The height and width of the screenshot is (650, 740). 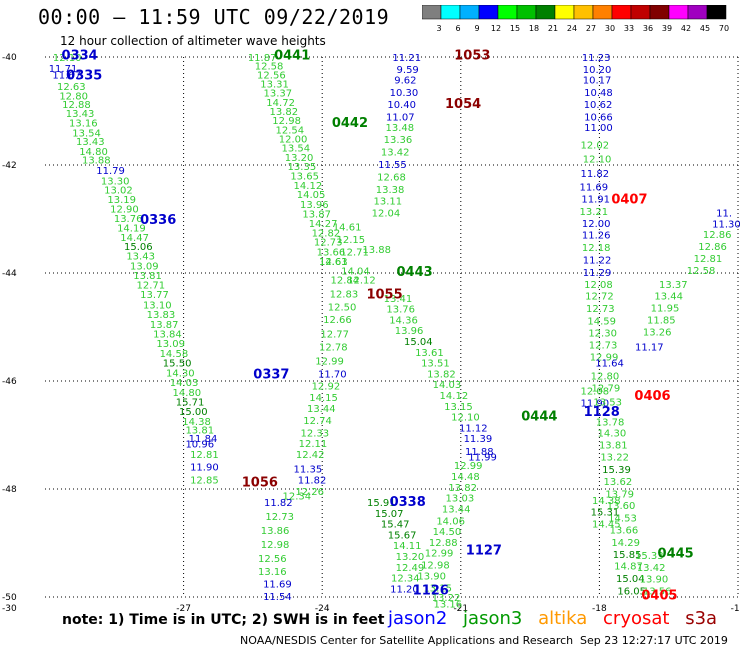 What do you see at coordinates (177, 364) in the screenshot?
I see `swh-value-point: 15.50` at bounding box center [177, 364].